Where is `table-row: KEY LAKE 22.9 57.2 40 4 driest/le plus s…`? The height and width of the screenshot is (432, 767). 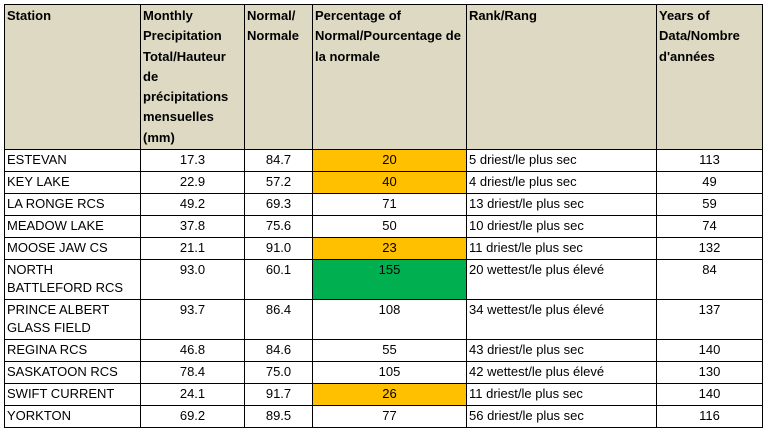
table-row: KEY LAKE 22.9 57.2 40 4 driest/le plus s… is located at coordinates (383, 182).